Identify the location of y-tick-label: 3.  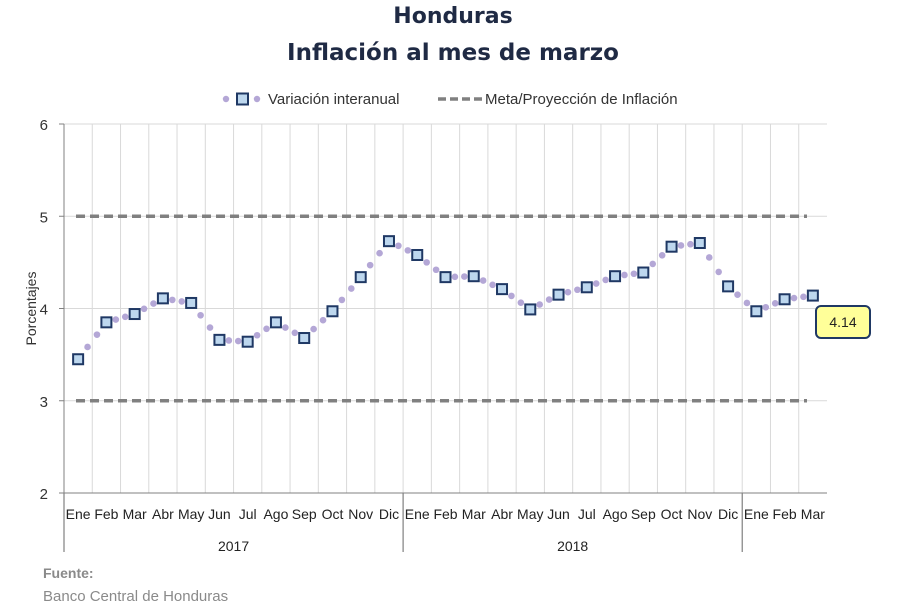
(44, 402).